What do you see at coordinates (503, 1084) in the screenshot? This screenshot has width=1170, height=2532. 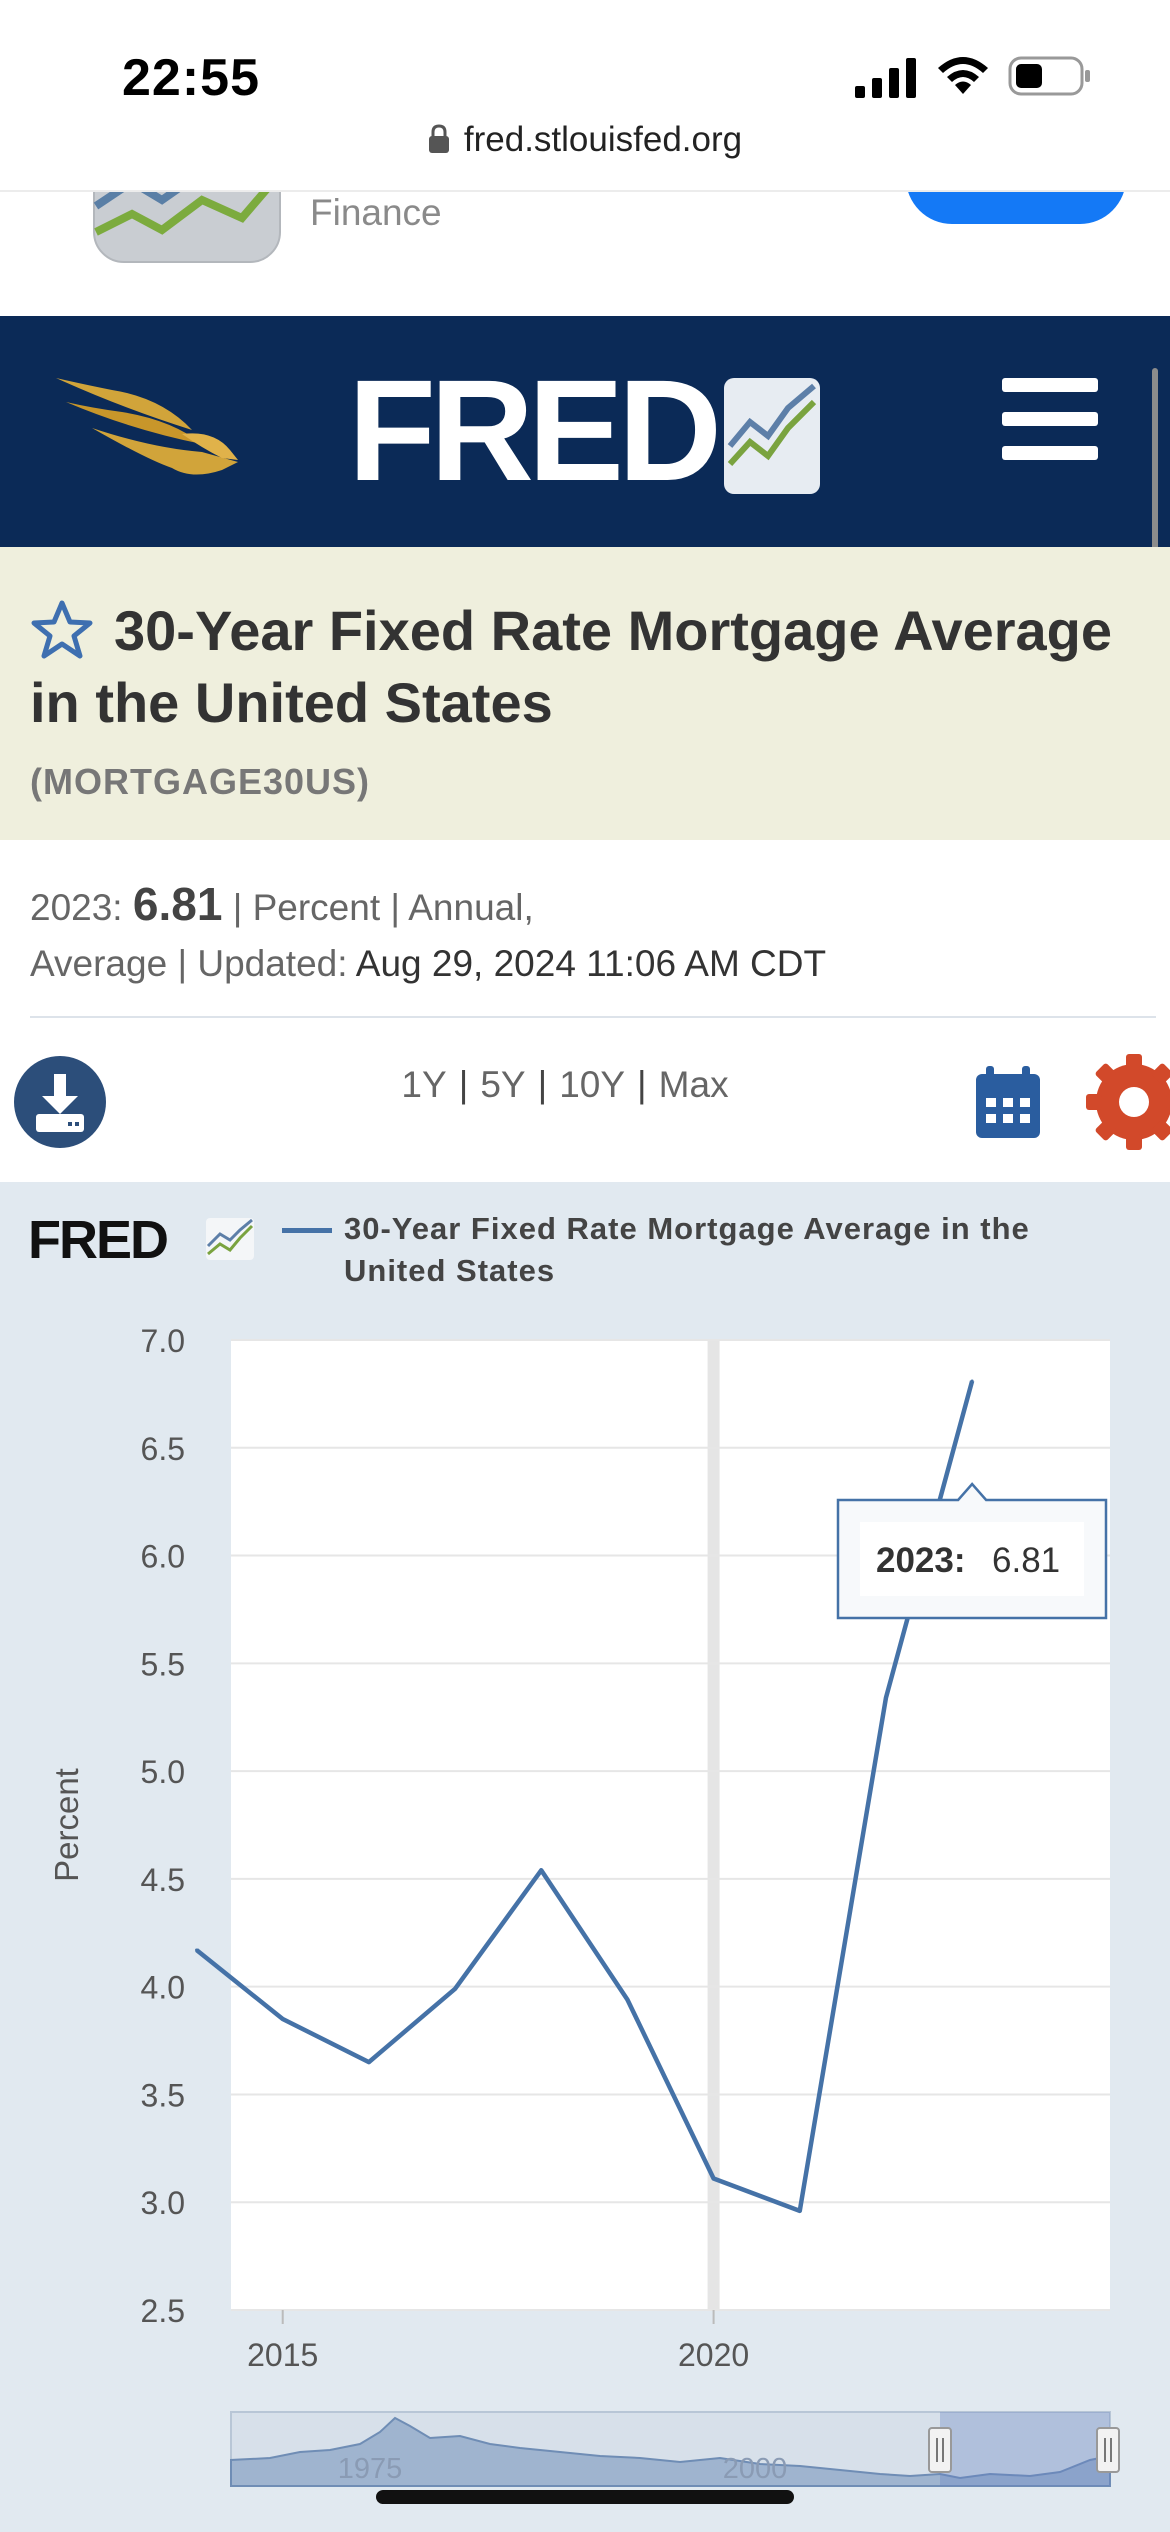 I see `range-link-5y: 5Y` at bounding box center [503, 1084].